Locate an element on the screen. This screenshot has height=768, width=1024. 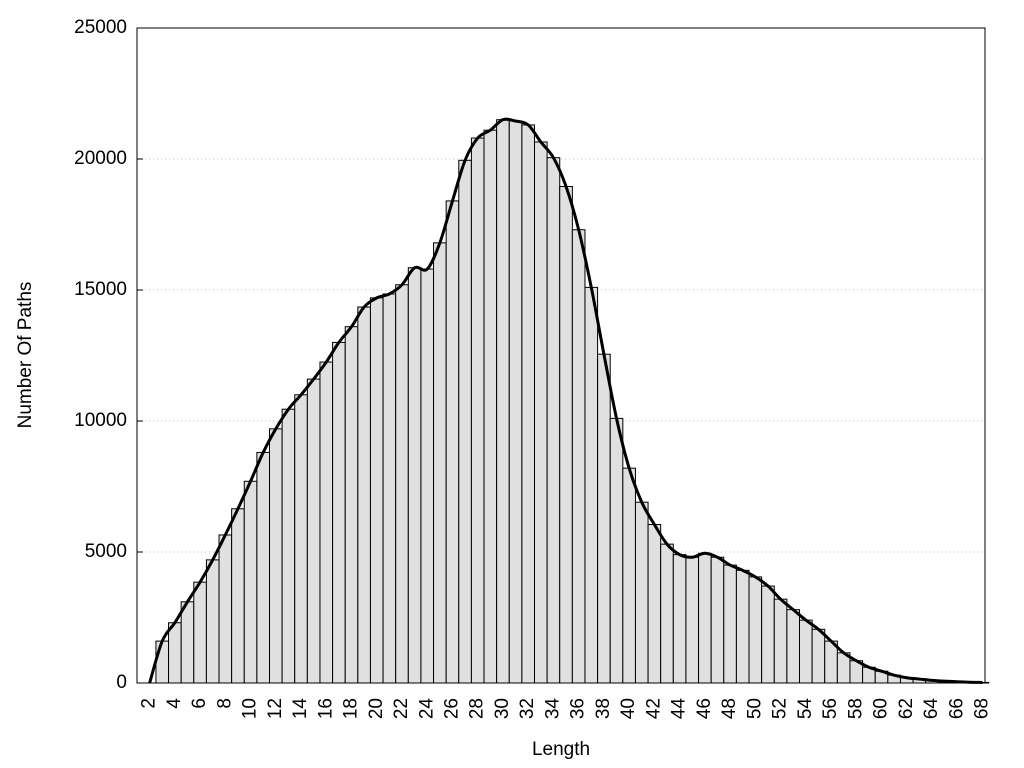
x-tick-label: 6 is located at coordinates (199, 703).